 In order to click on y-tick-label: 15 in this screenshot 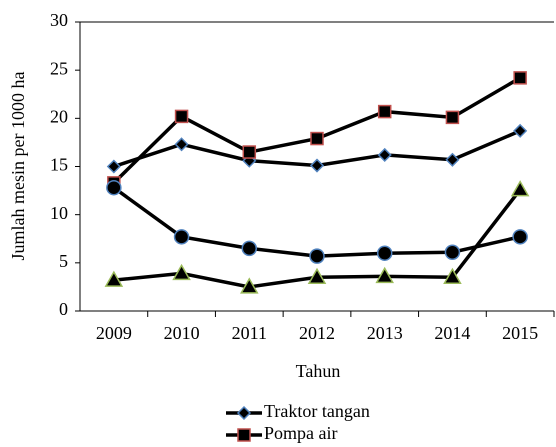, I will do `click(59, 165)`.